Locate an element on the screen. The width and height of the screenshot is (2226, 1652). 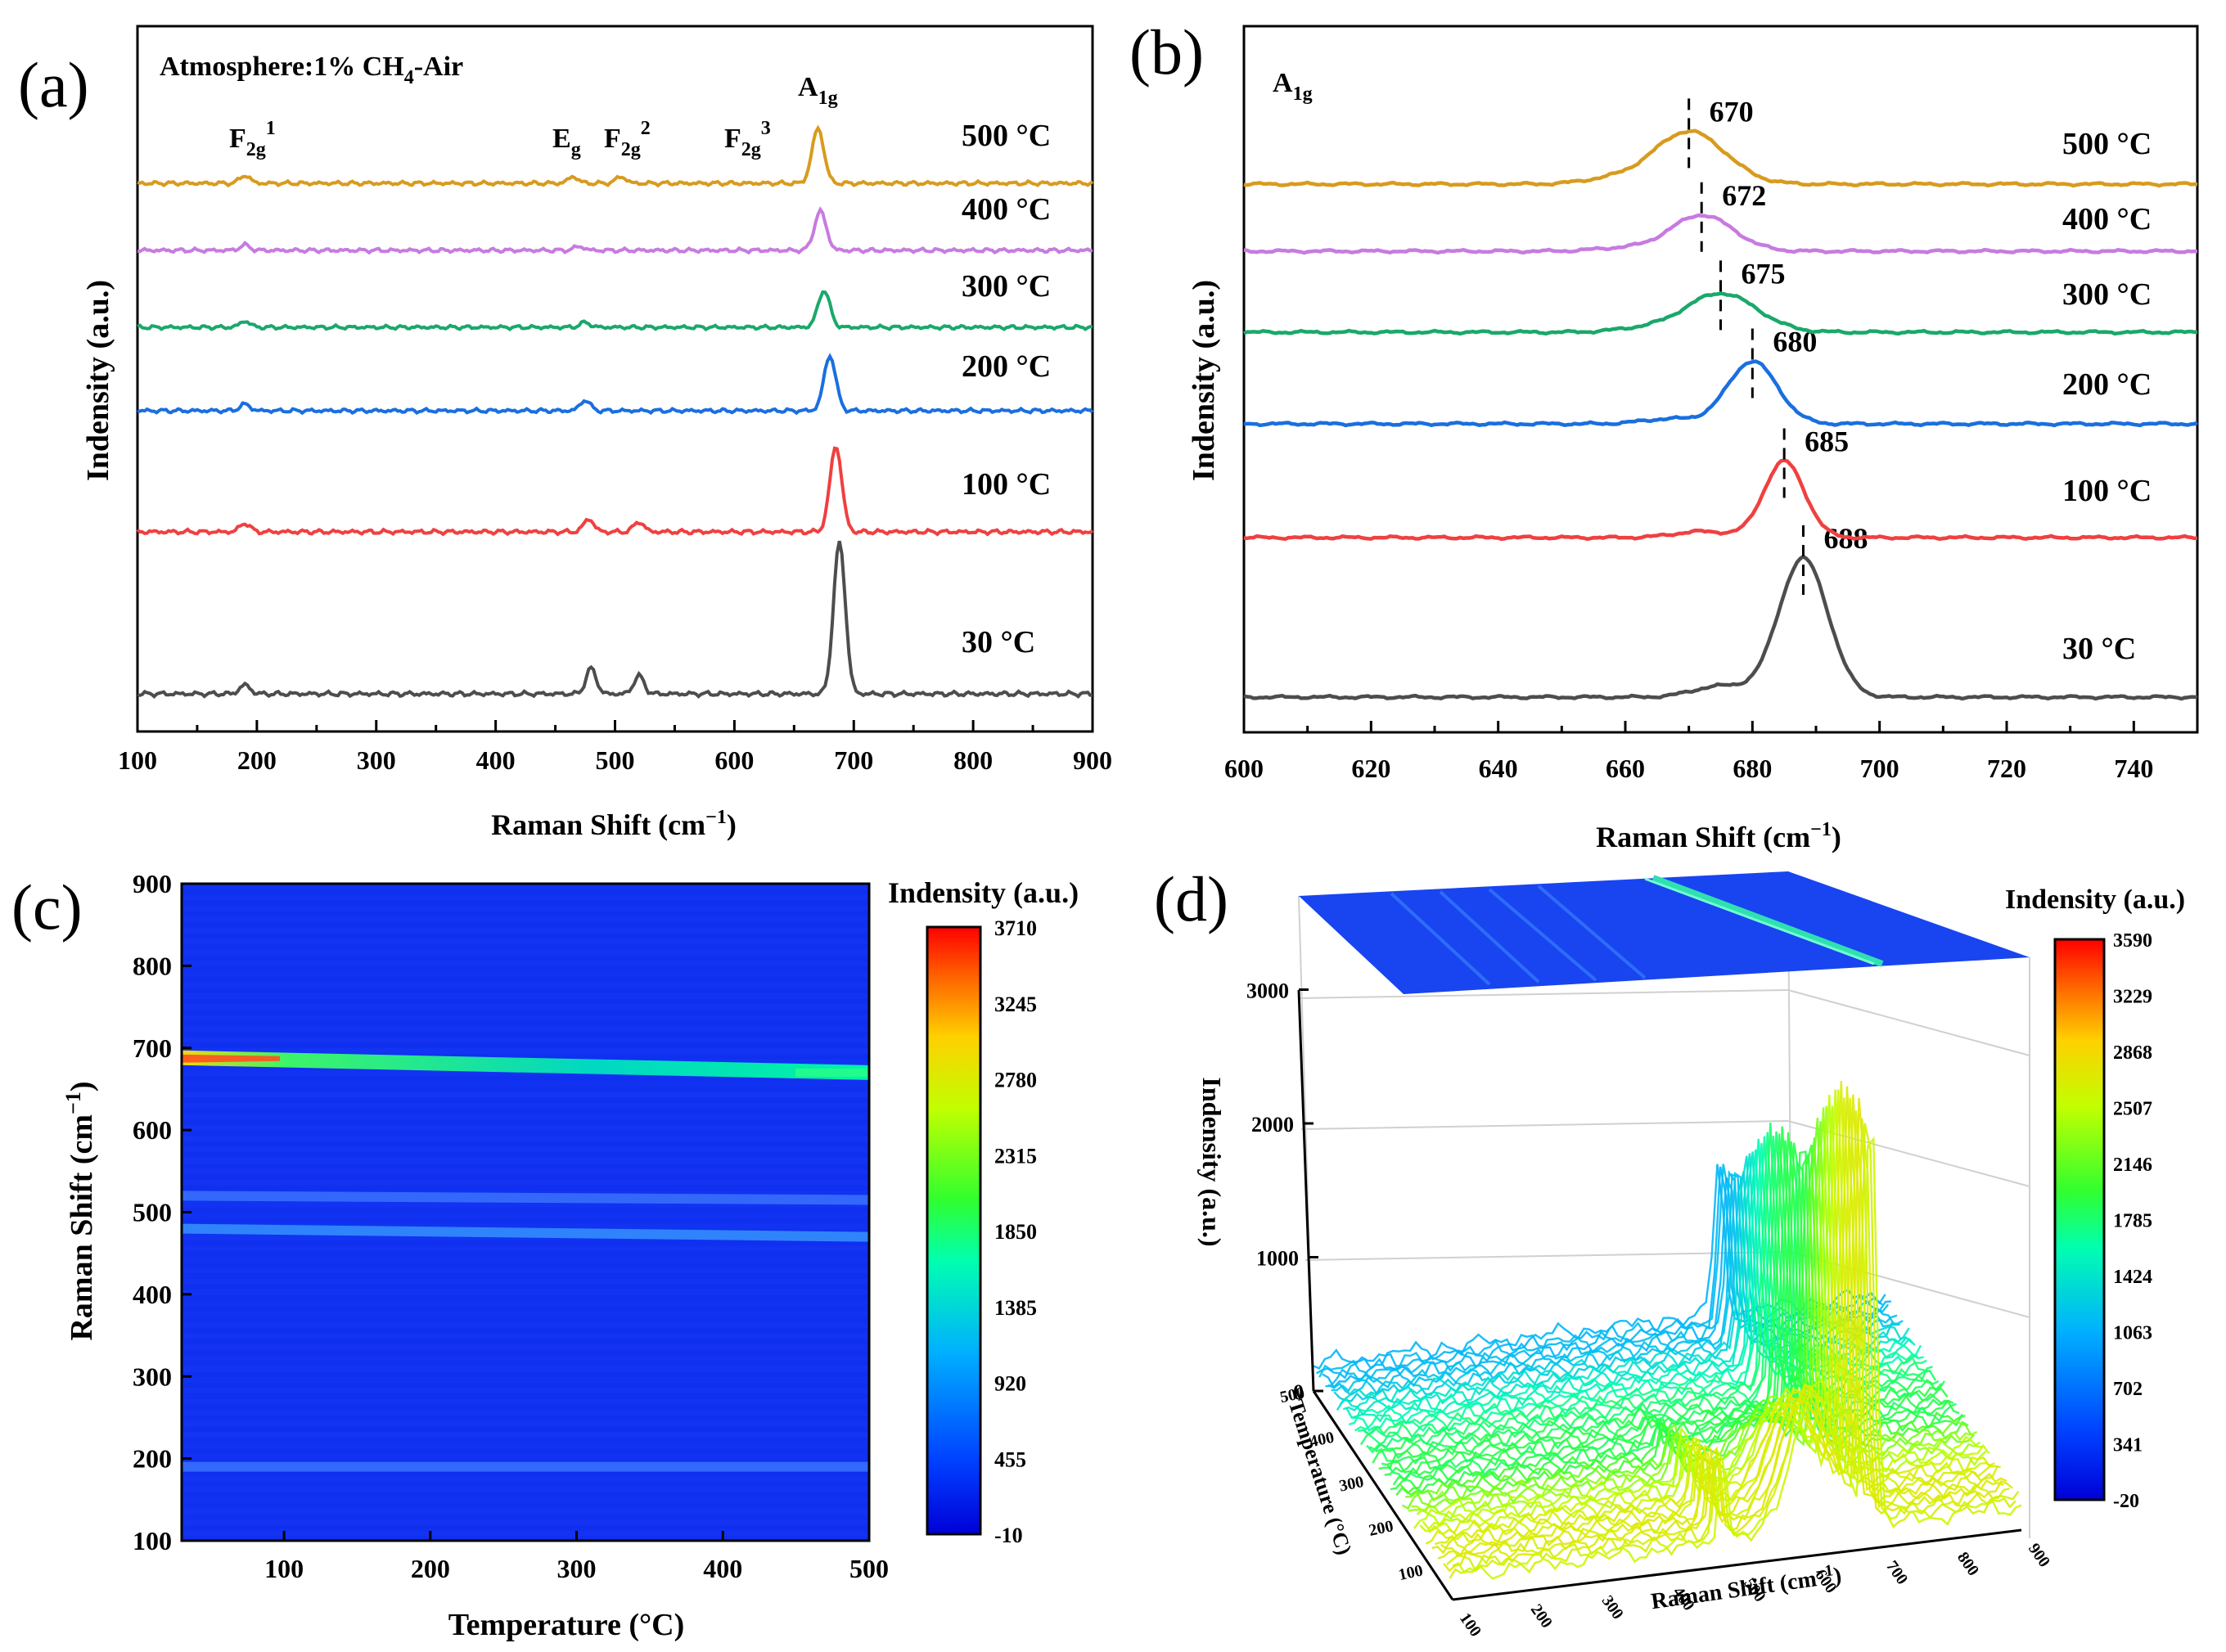
panel-d-colorbar-label: 341 is located at coordinates (2128, 1445).